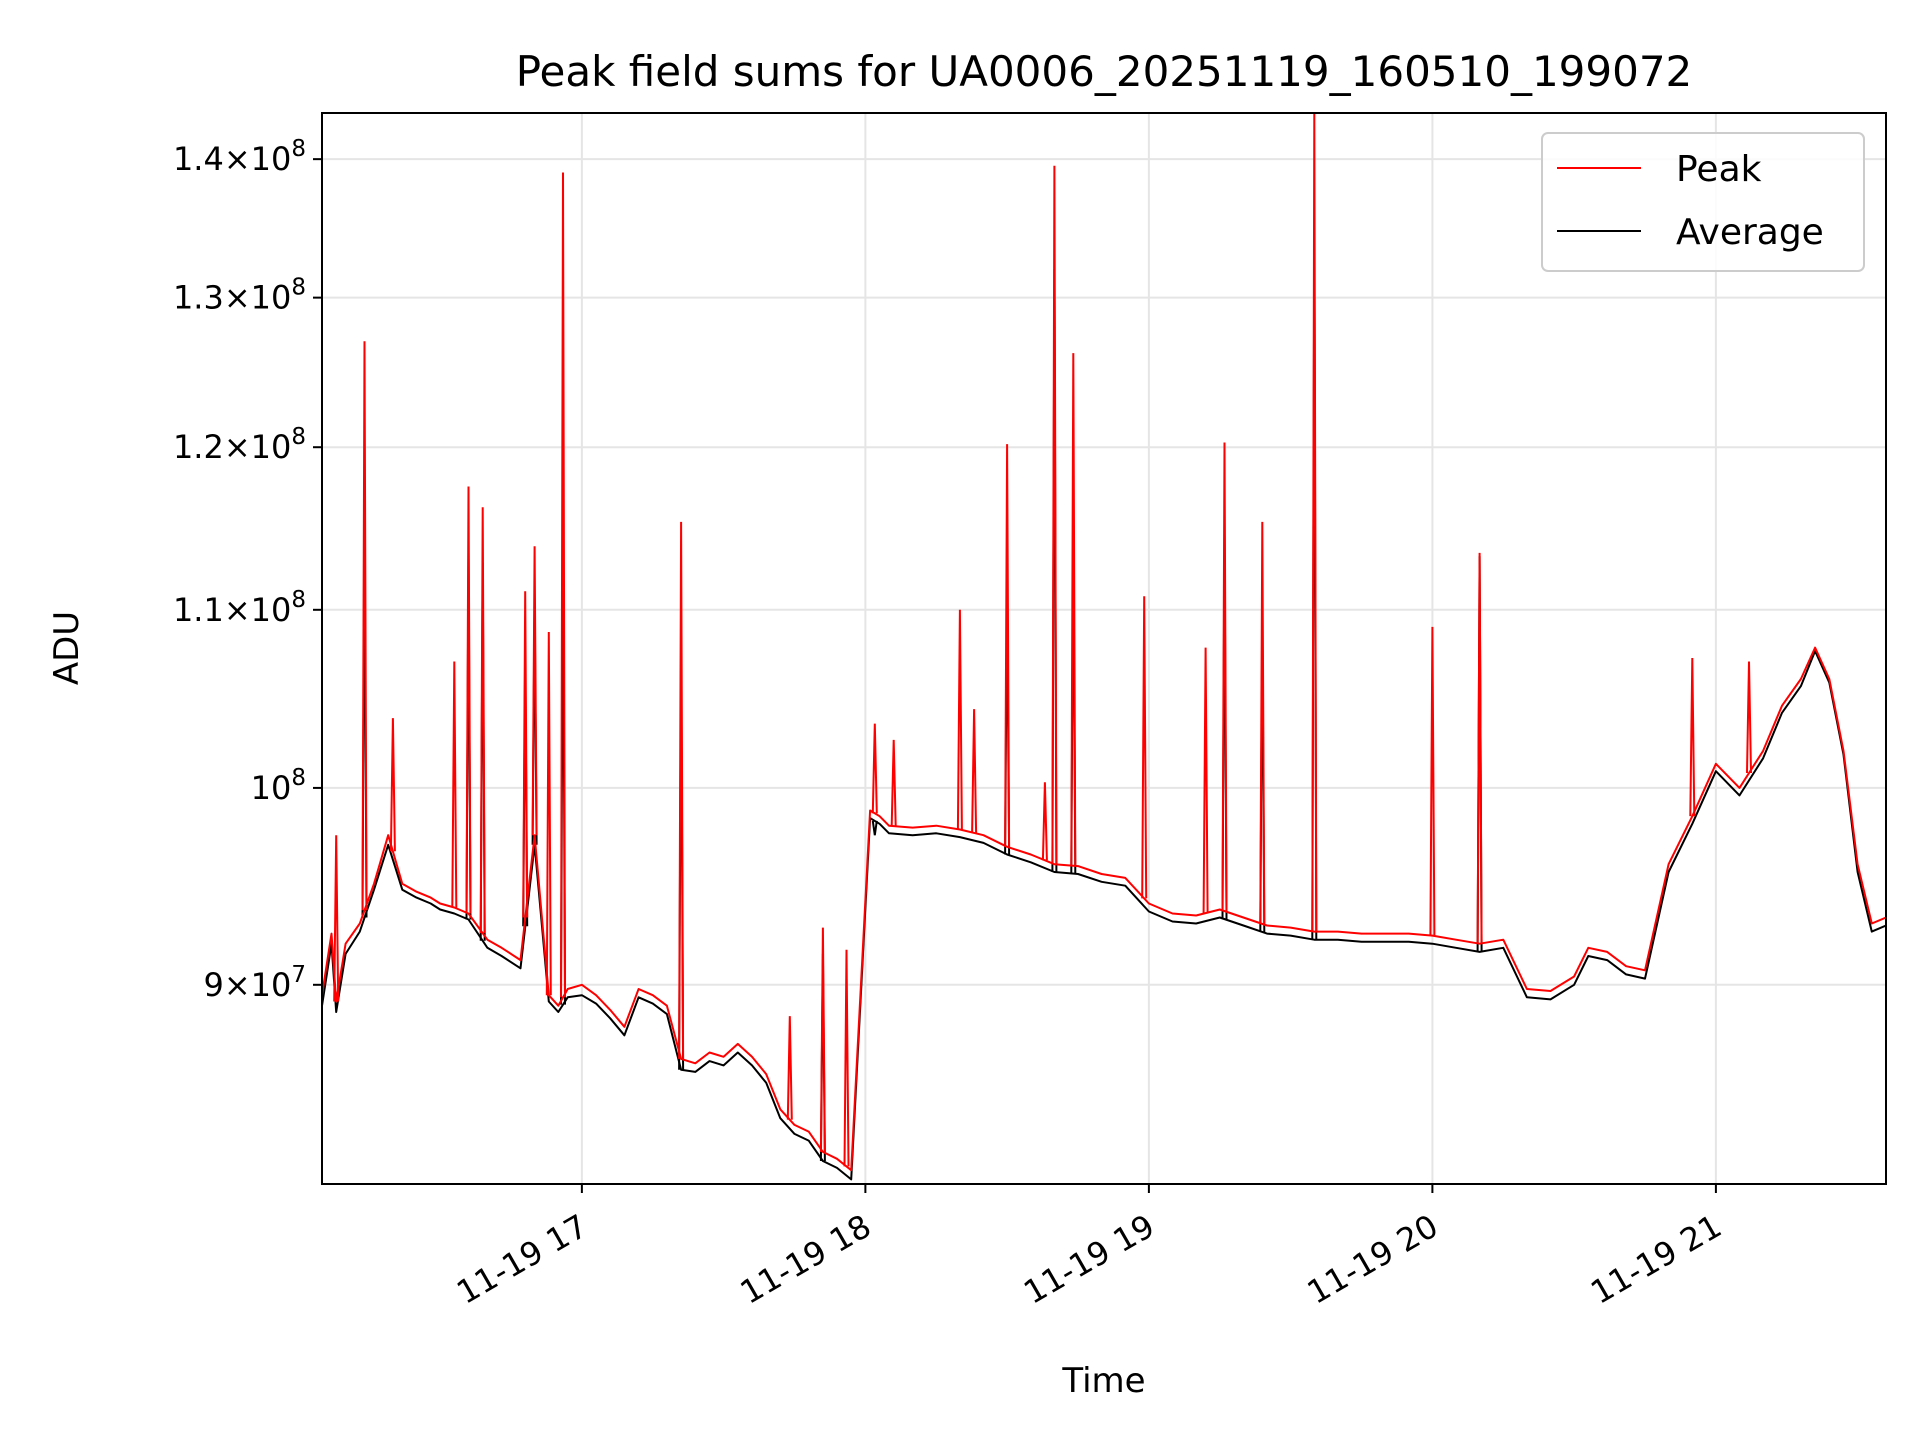 This screenshot has width=1920, height=1440. I want to click on legend-label-average: Average, so click(1750, 232).